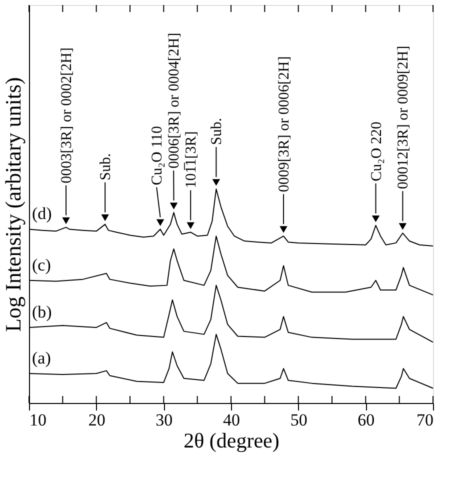 The height and width of the screenshot is (479, 458). What do you see at coordinates (376, 152) in the screenshot?
I see `annotation: Cu₂O 220` at bounding box center [376, 152].